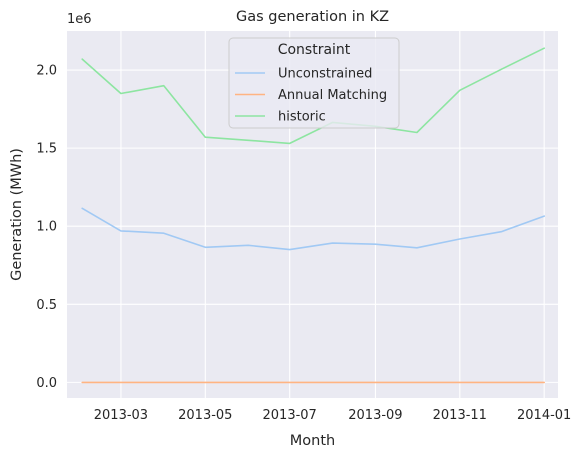 This screenshot has height=457, width=577. I want to click on legend-item-annual-matching: Annual Matching, so click(311, 95).